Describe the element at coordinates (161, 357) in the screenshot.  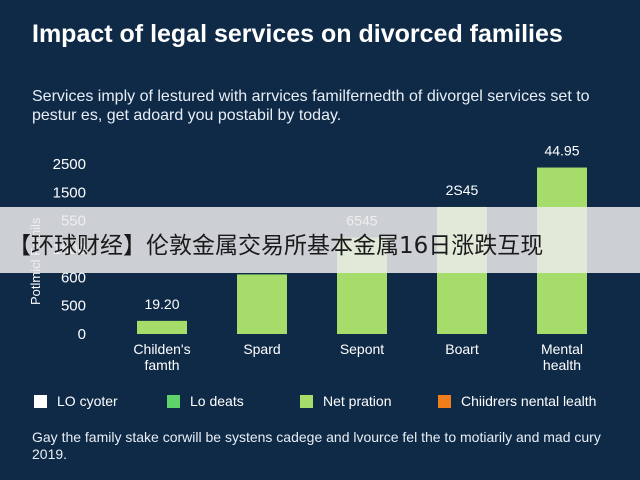
I see `x-tick-label: Childen's famth` at that location.